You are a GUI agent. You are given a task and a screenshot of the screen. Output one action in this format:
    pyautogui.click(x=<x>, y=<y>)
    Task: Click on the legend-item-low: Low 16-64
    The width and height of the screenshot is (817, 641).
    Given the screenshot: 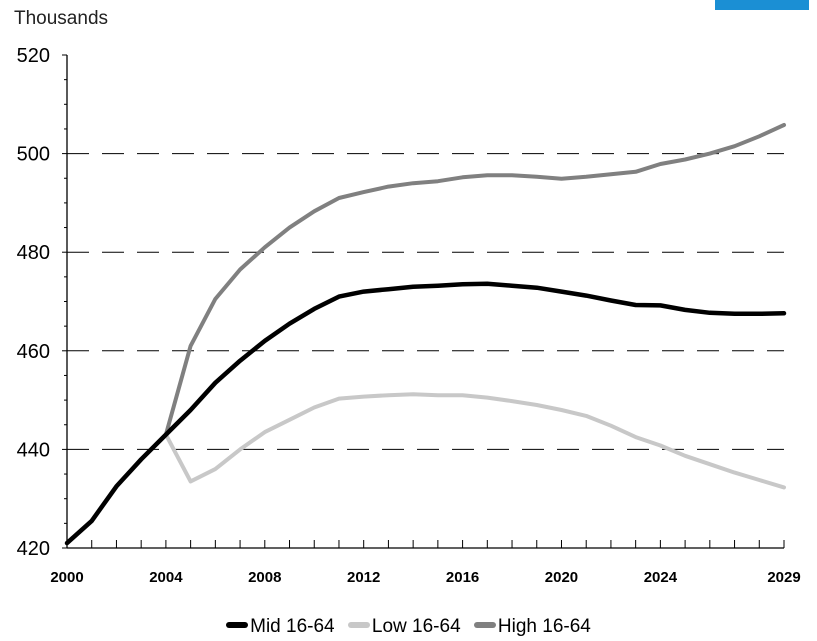 What is the action you would take?
    pyautogui.click(x=404, y=627)
    